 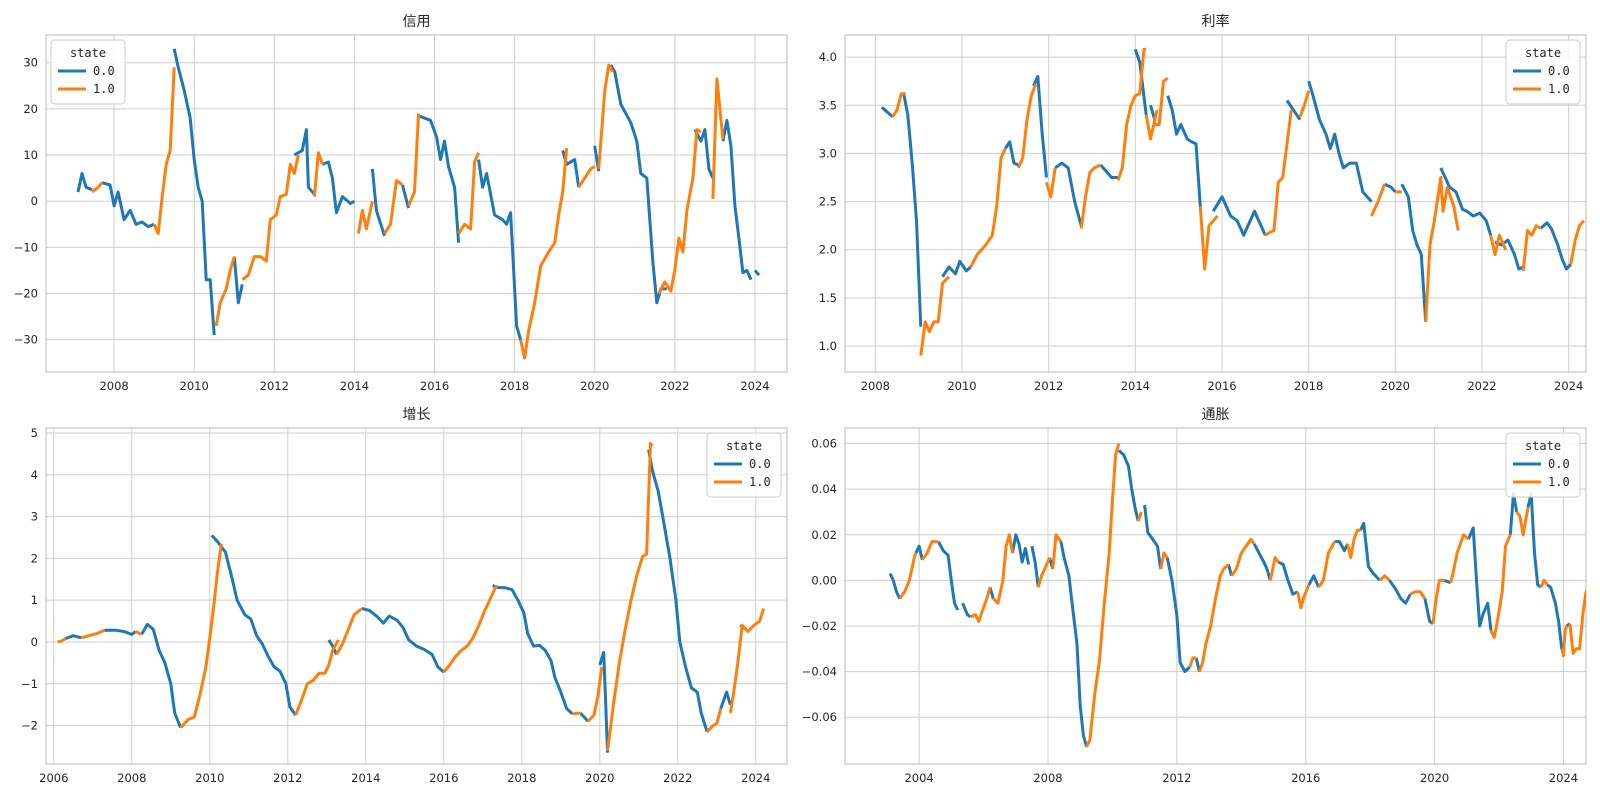 What do you see at coordinates (417, 415) in the screenshot?
I see `panel-title: 增长` at bounding box center [417, 415].